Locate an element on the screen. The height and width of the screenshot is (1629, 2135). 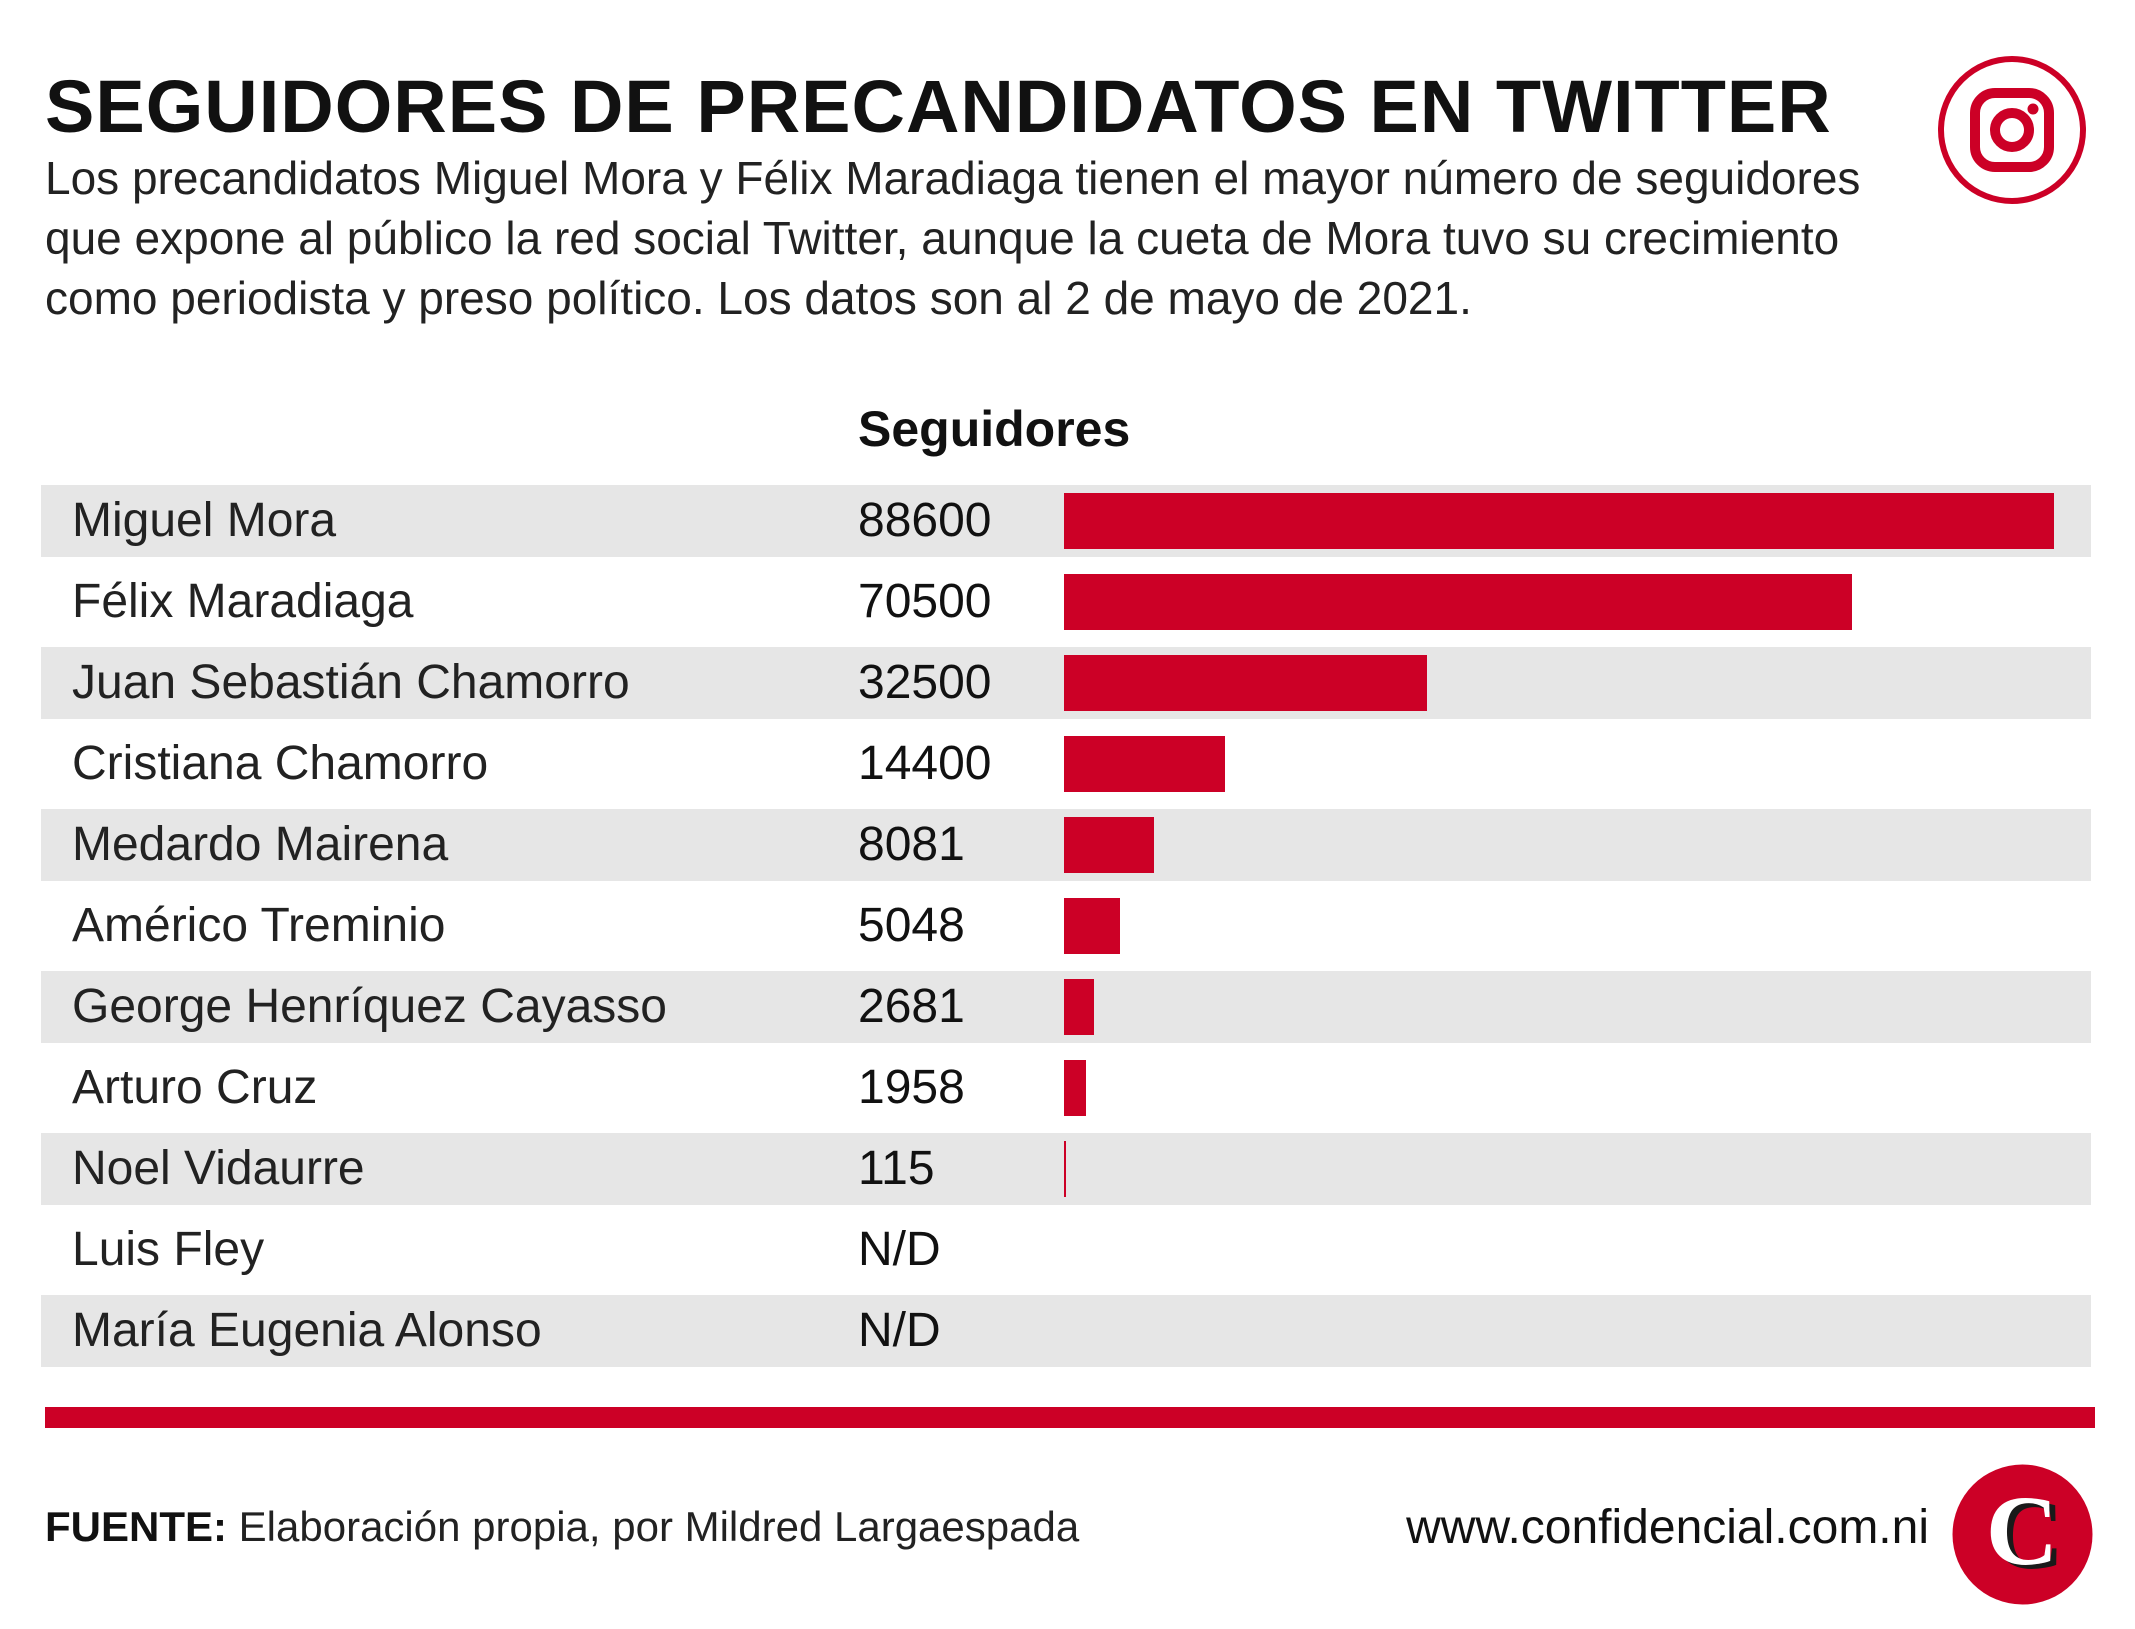
source-label: FUENTE: is located at coordinates (136, 1526).